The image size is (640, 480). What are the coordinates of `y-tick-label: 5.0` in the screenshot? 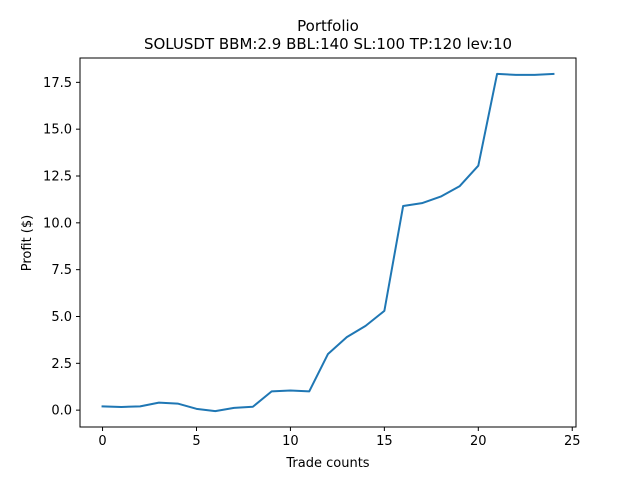 It's located at (61, 317).